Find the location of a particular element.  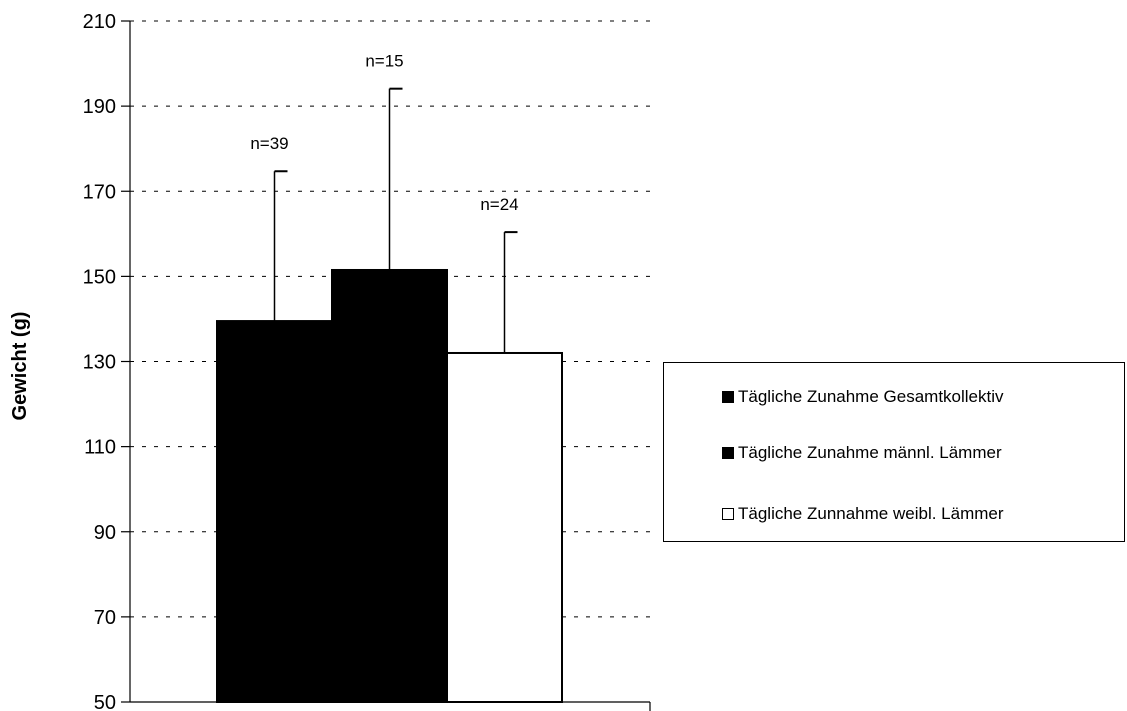

y-tick-label: 90 is located at coordinates (105, 533).